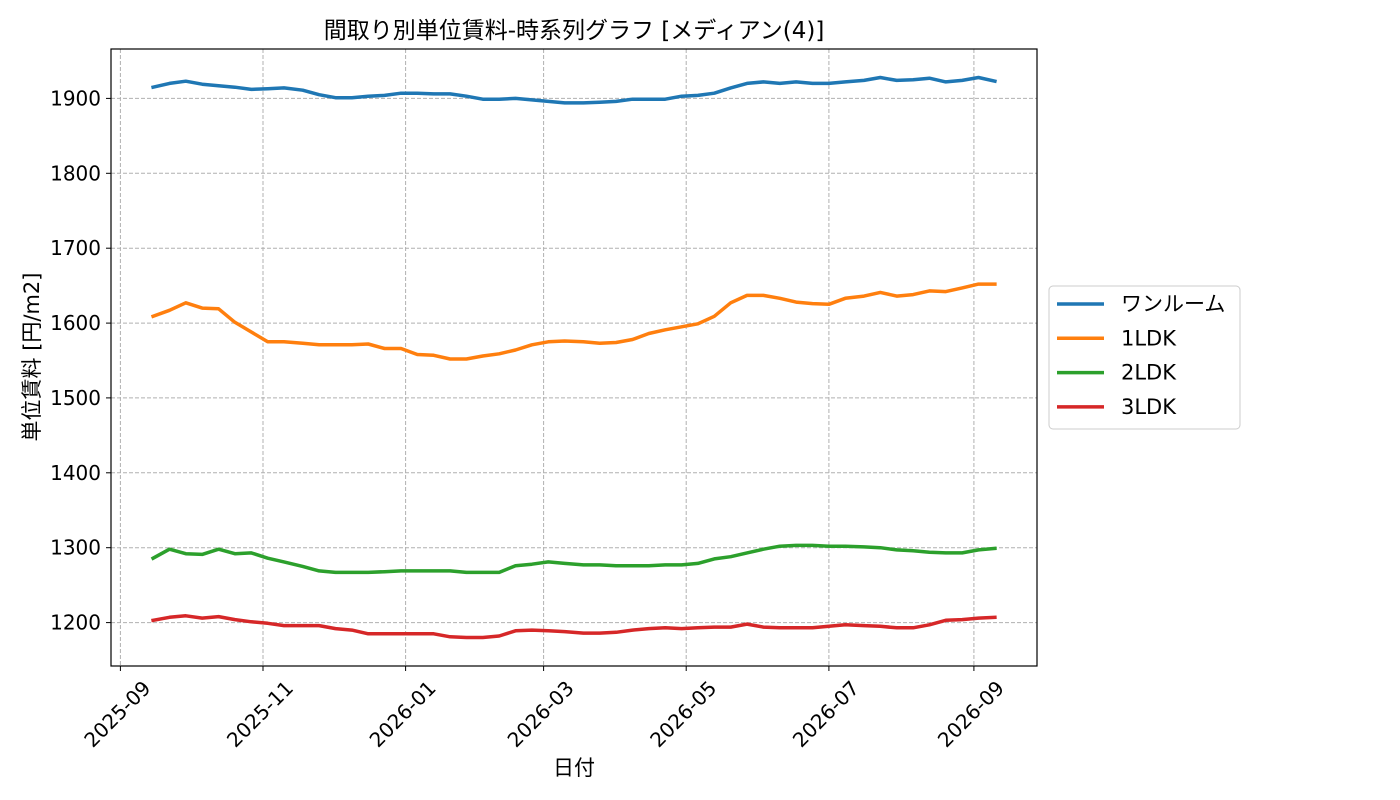 Image resolution: width=1400 pixels, height=800 pixels. I want to click on legend-entries: ワンルーム 1LDK 2LDK 3LDK, so click(1141, 355).